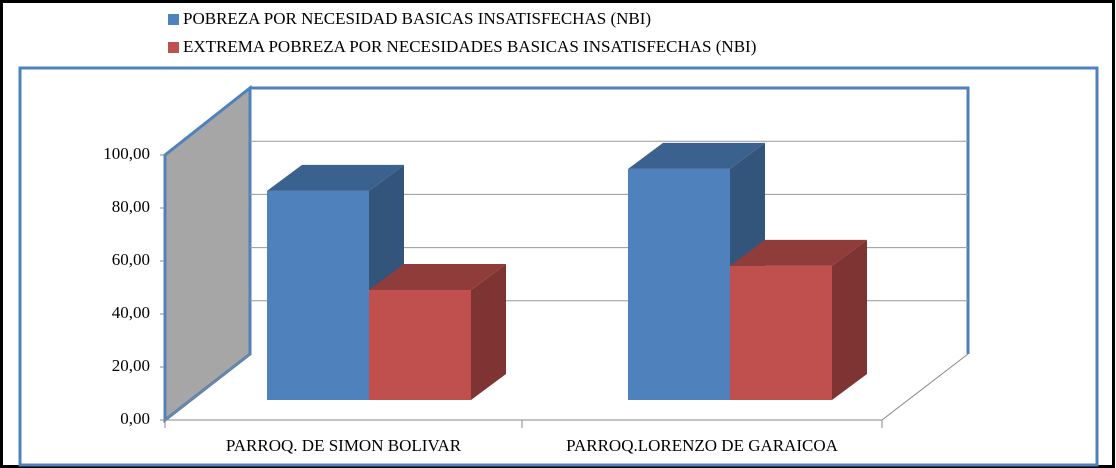  I want to click on y-tick-label: 40,00, so click(131, 312).